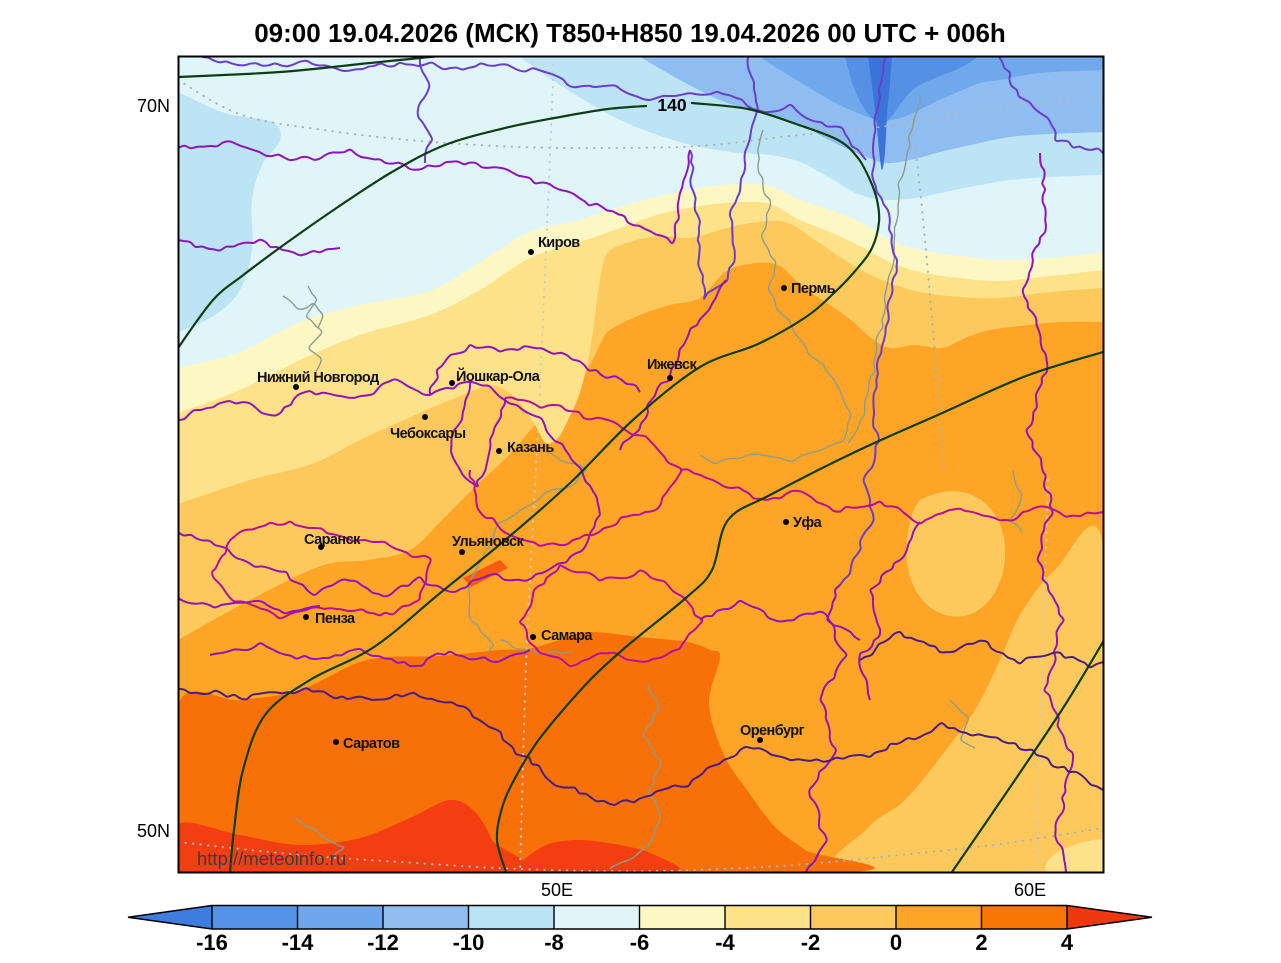 This screenshot has height=963, width=1281. I want to click on svg-text: 50N, so click(153, 831).